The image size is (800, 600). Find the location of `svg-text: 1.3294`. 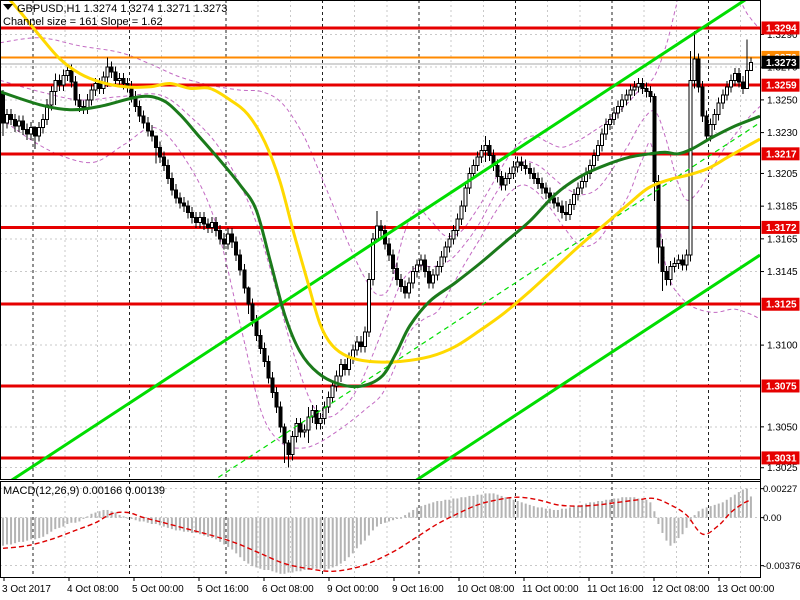

svg-text: 1.3294 is located at coordinates (781, 28).